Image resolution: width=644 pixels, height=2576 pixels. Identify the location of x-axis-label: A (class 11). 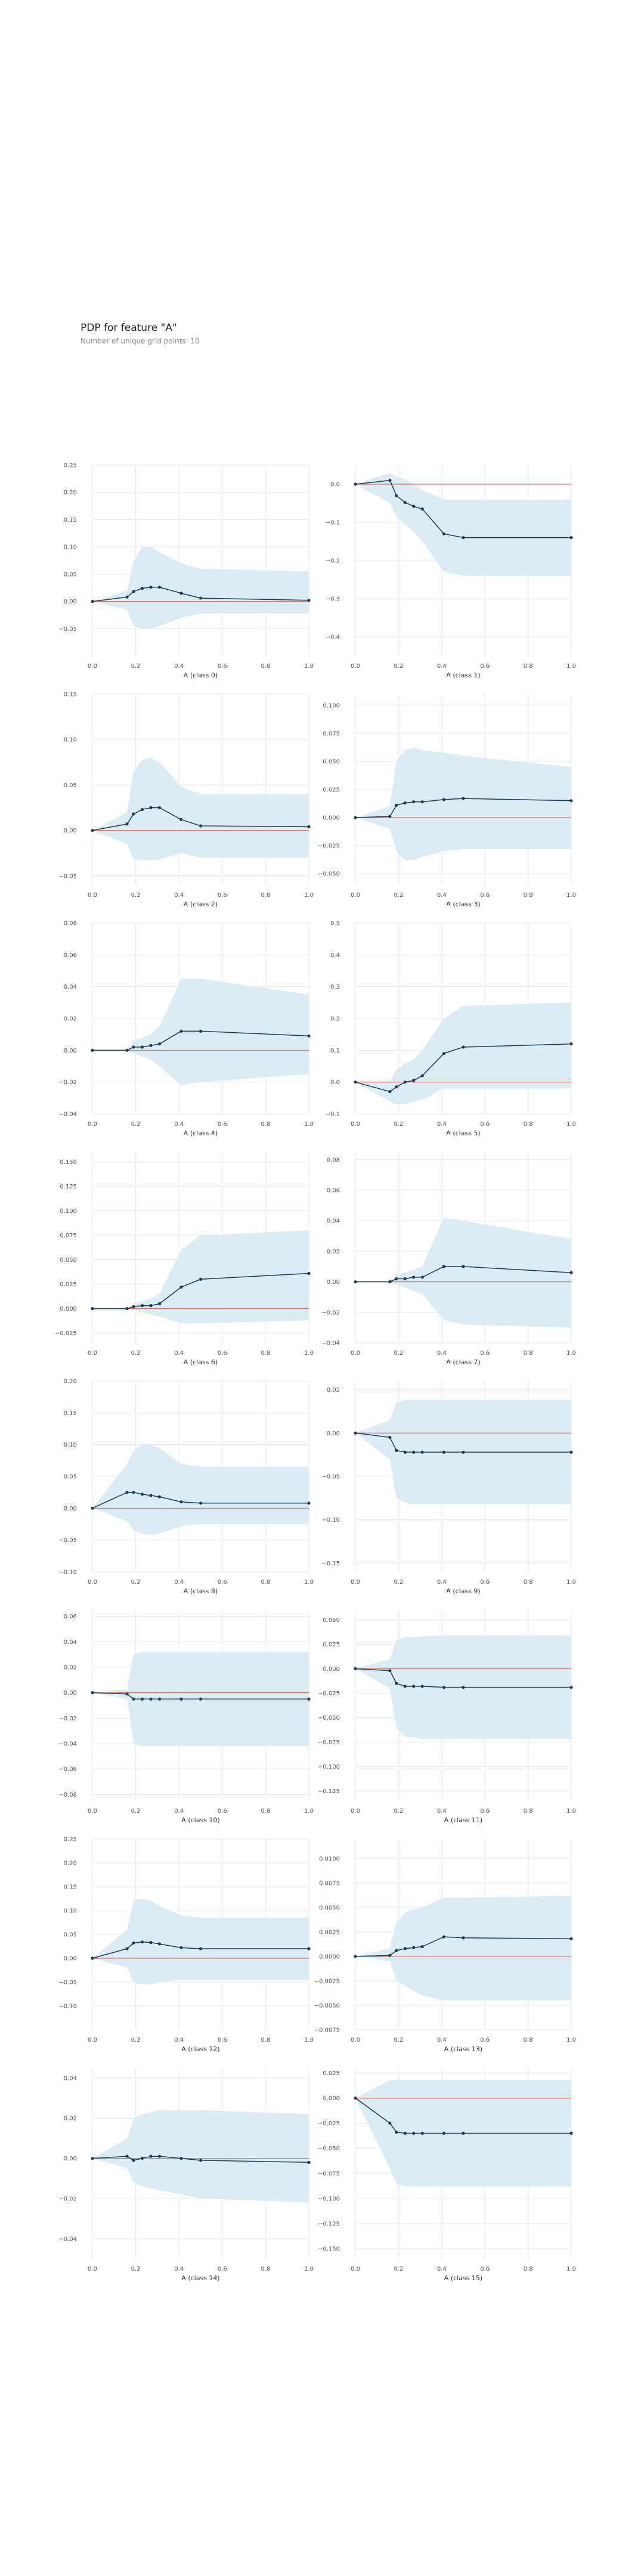
(463, 1820).